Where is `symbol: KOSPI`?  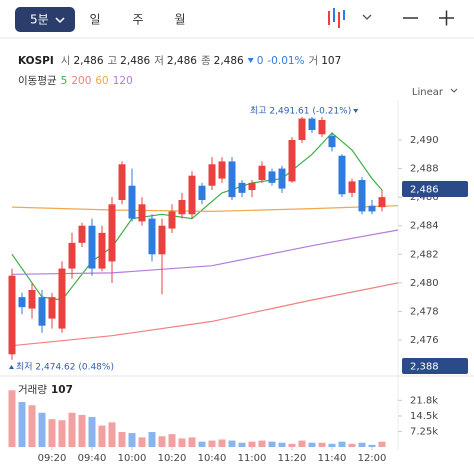 symbol: KOSPI is located at coordinates (36, 61).